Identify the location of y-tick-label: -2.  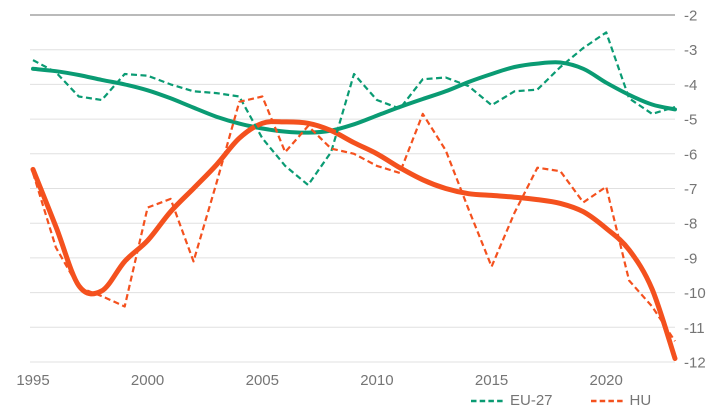
(690, 16).